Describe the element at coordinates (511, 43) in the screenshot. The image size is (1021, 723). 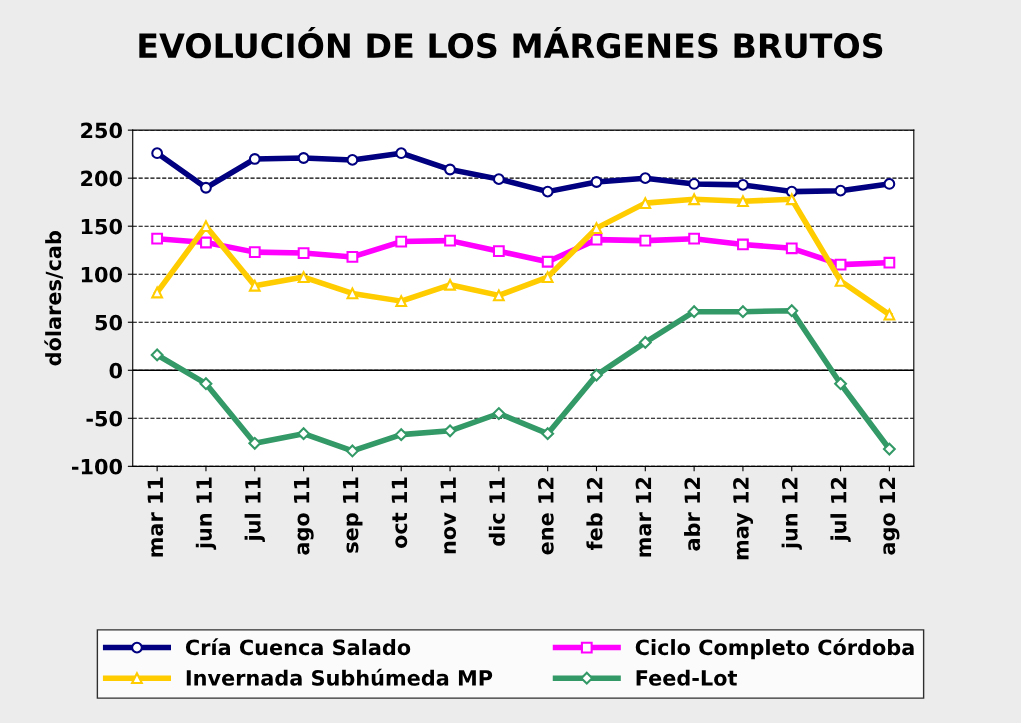
I see `chart-title: EVOLUCIÓN DE LOS MÁRGENES BRUTOS` at that location.